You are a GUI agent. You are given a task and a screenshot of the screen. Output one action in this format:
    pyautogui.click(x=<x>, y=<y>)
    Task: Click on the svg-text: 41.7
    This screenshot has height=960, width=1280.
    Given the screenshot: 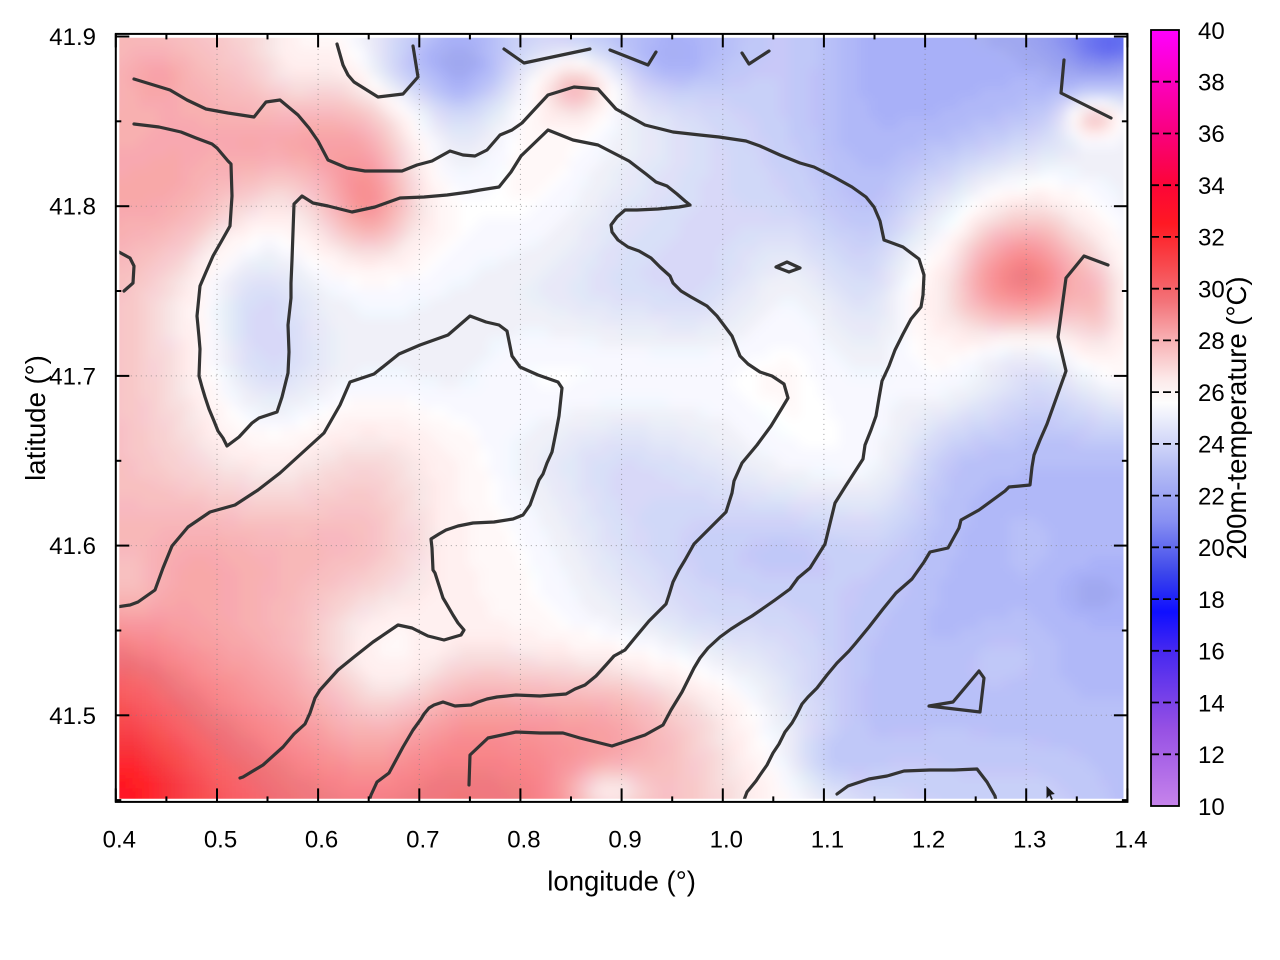 What is the action you would take?
    pyautogui.click(x=72, y=376)
    